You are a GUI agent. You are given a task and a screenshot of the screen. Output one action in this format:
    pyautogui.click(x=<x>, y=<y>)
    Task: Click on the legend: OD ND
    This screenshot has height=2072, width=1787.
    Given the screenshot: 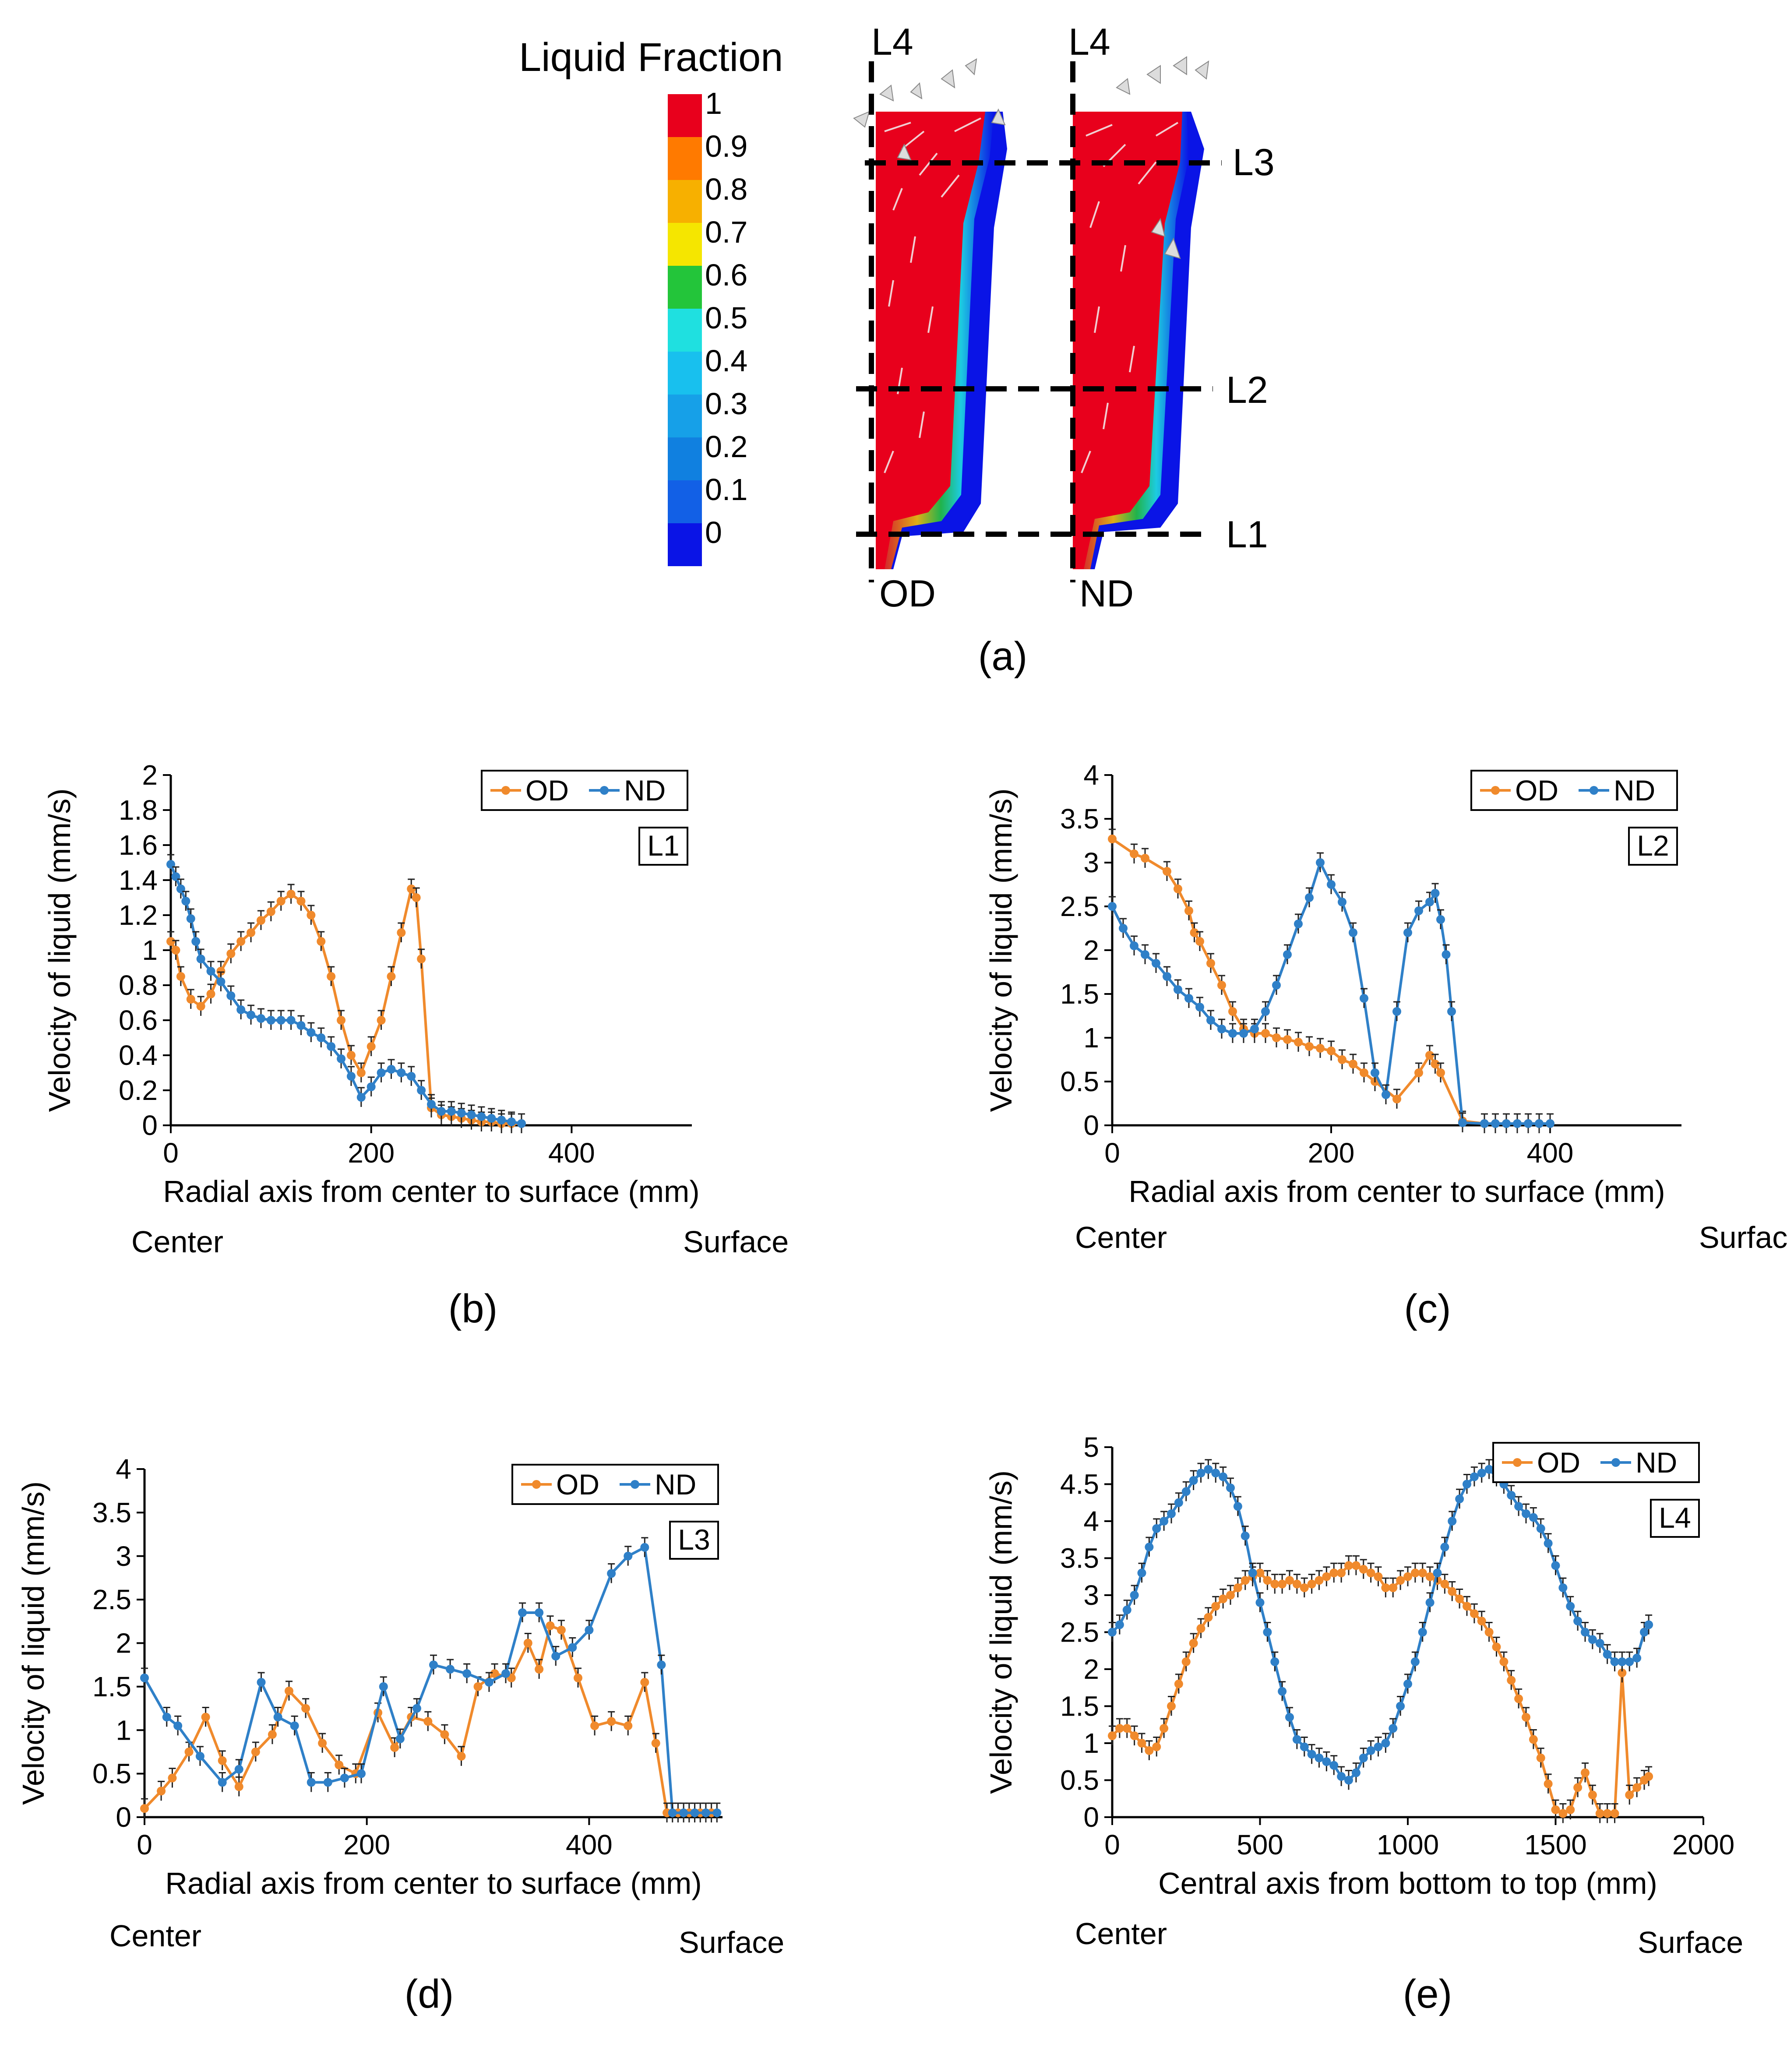 What is the action you would take?
    pyautogui.click(x=1596, y=1462)
    